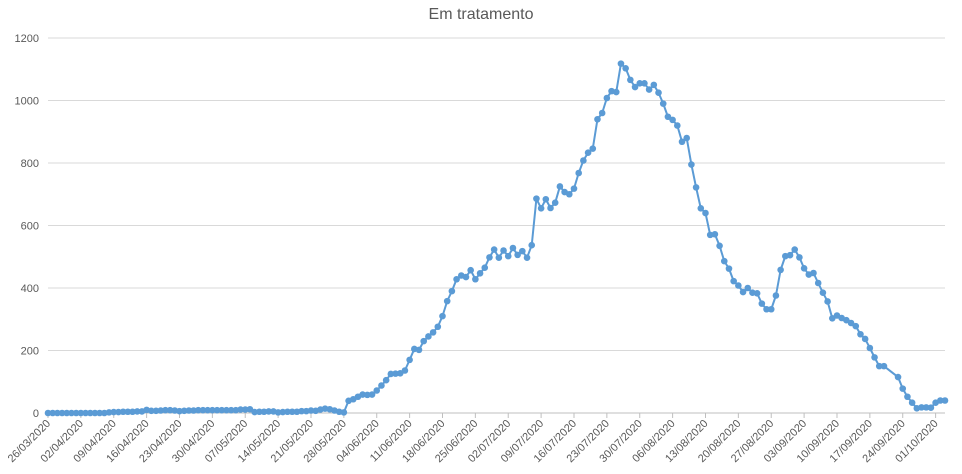 The width and height of the screenshot is (962, 474). What do you see at coordinates (30, 164) in the screenshot?
I see `y-tick-label: 800` at bounding box center [30, 164].